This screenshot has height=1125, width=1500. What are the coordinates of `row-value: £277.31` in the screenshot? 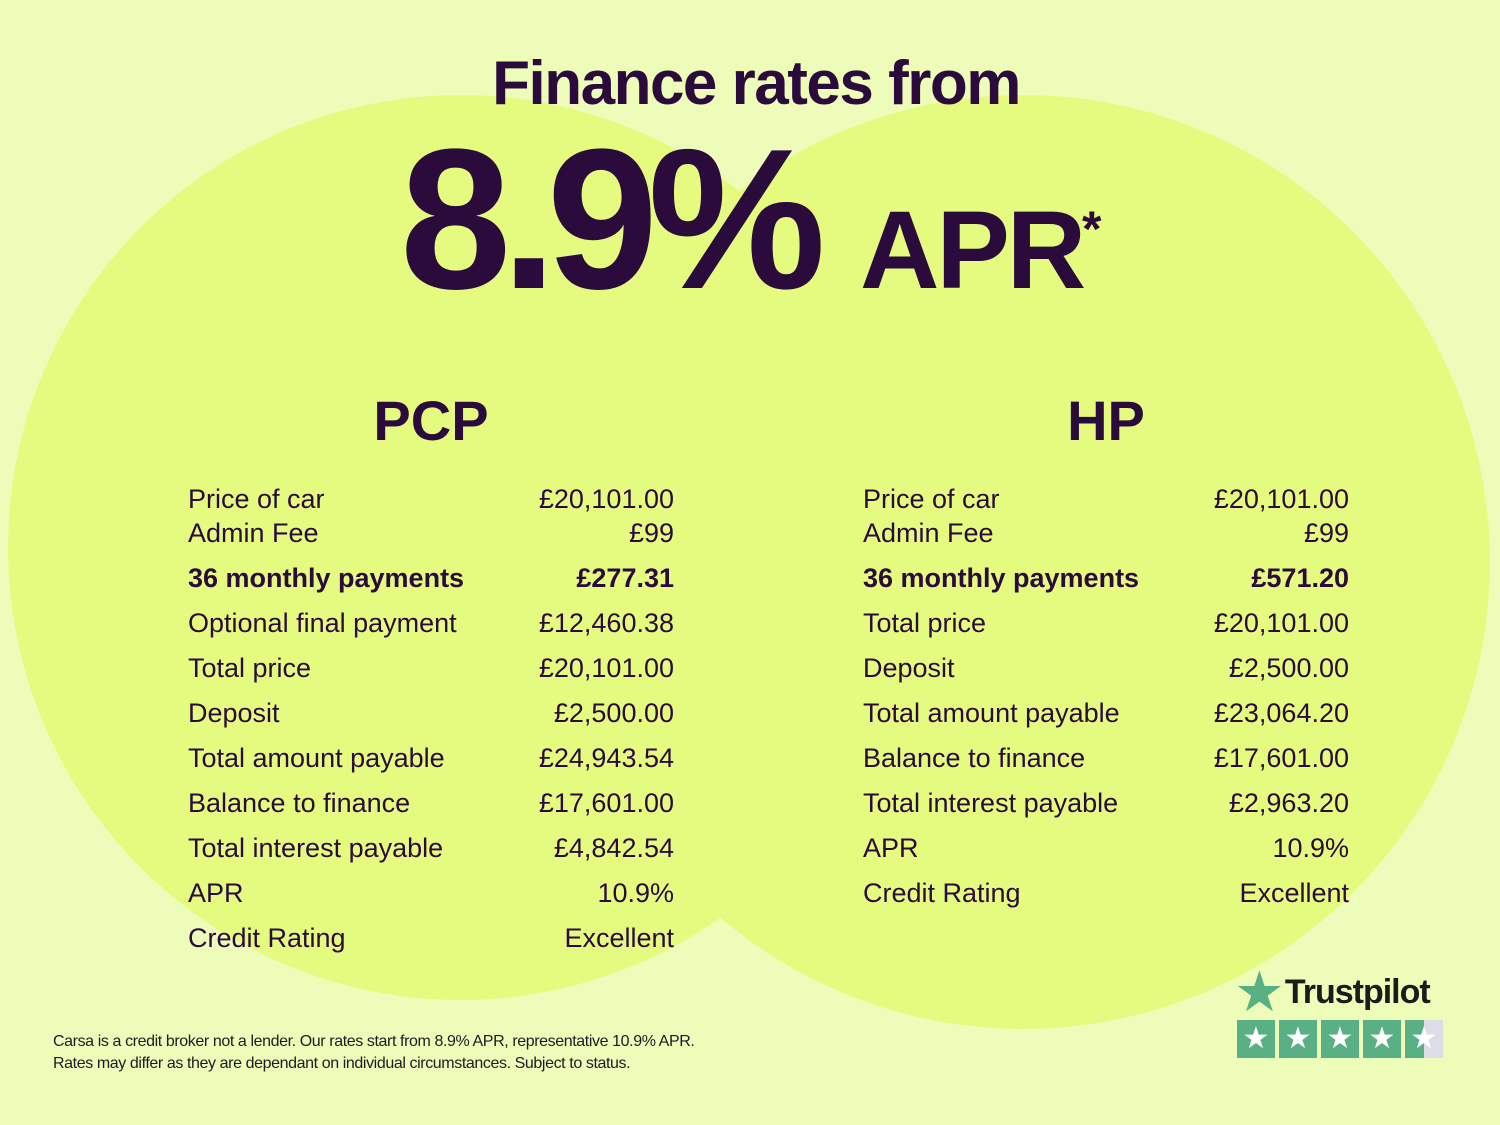 It's located at (625, 578).